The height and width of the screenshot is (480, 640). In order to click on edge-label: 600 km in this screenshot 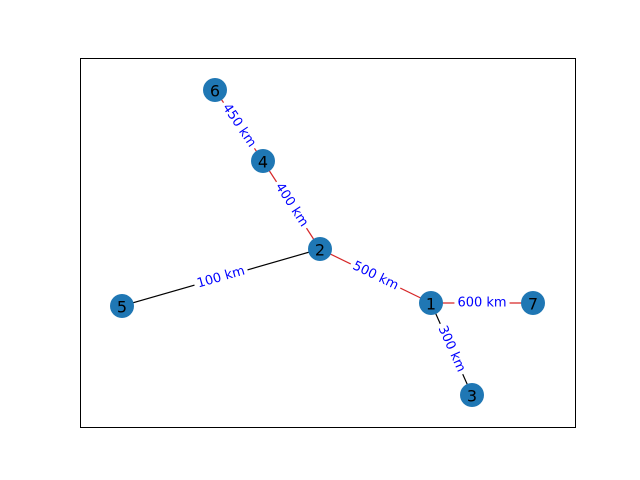, I will do `click(481, 303)`.